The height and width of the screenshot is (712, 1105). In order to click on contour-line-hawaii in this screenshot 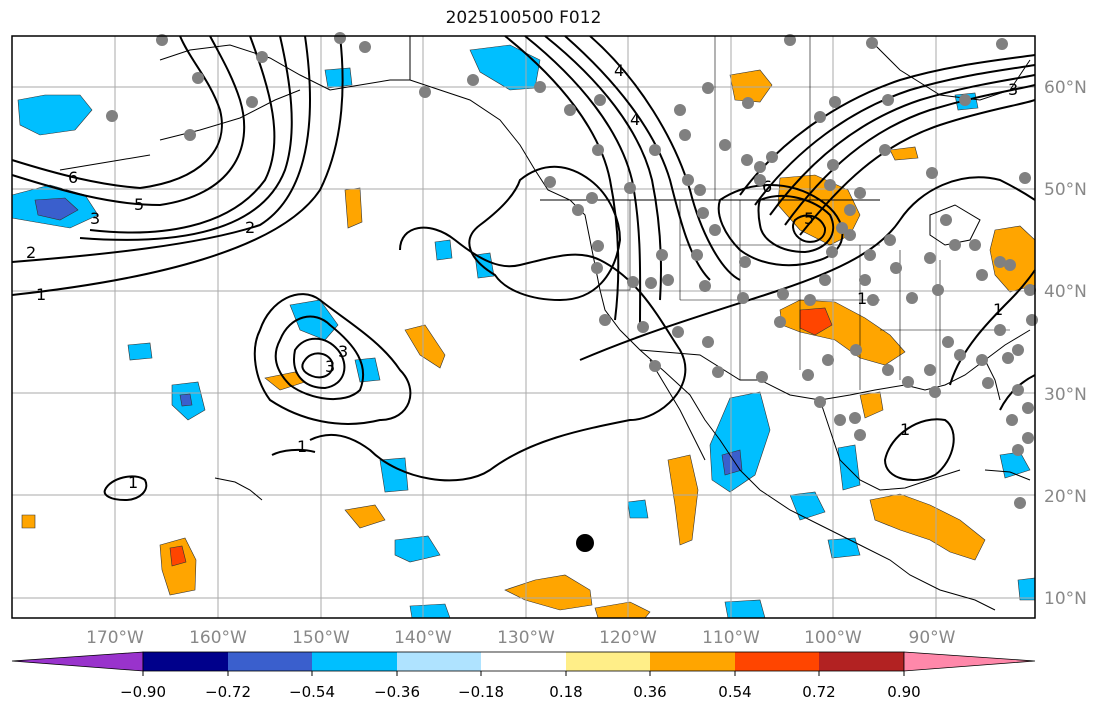, I will do `click(125, 488)`.